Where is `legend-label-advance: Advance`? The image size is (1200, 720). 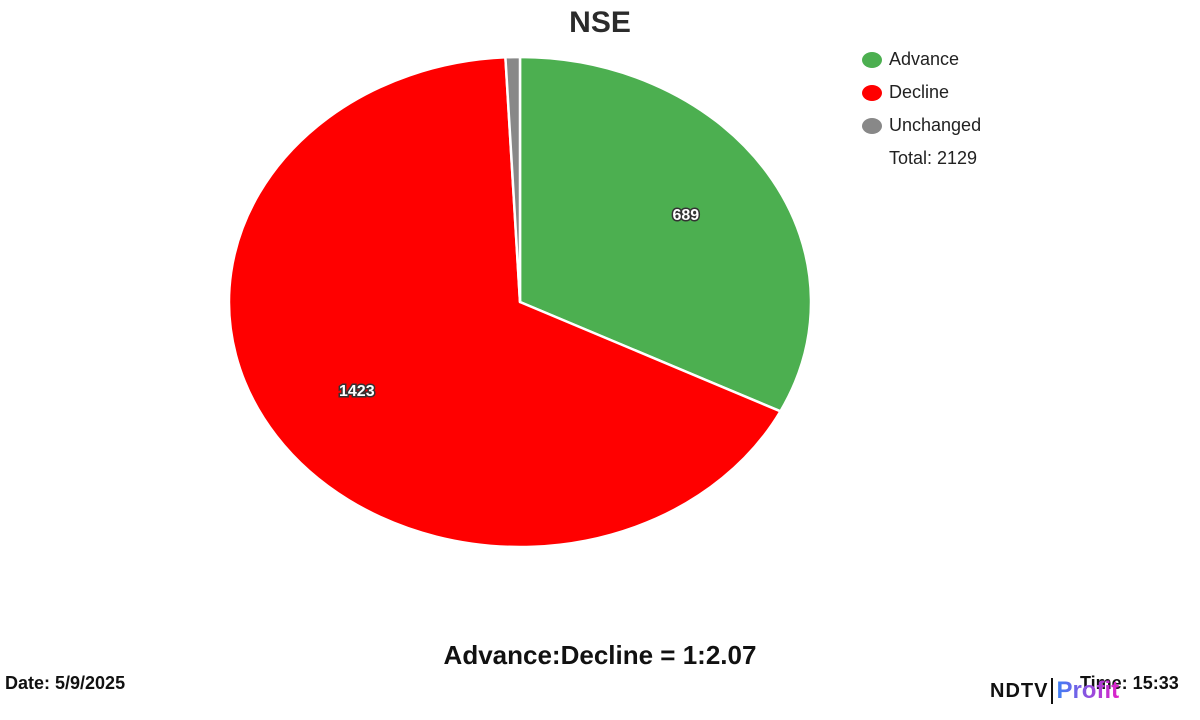 legend-label-advance: Advance is located at coordinates (924, 59).